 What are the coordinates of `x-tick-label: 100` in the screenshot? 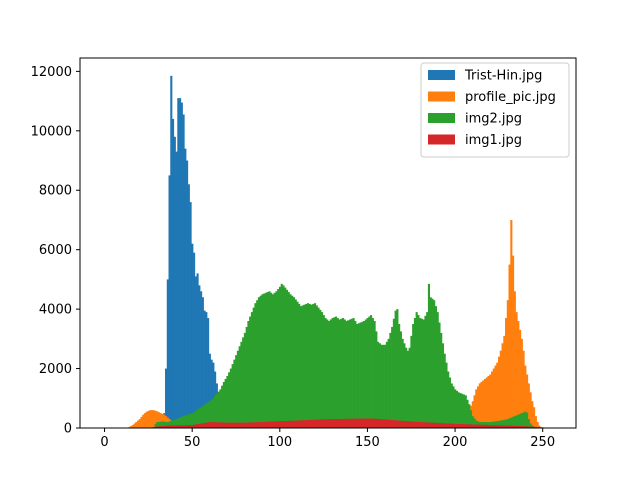 It's located at (279, 442).